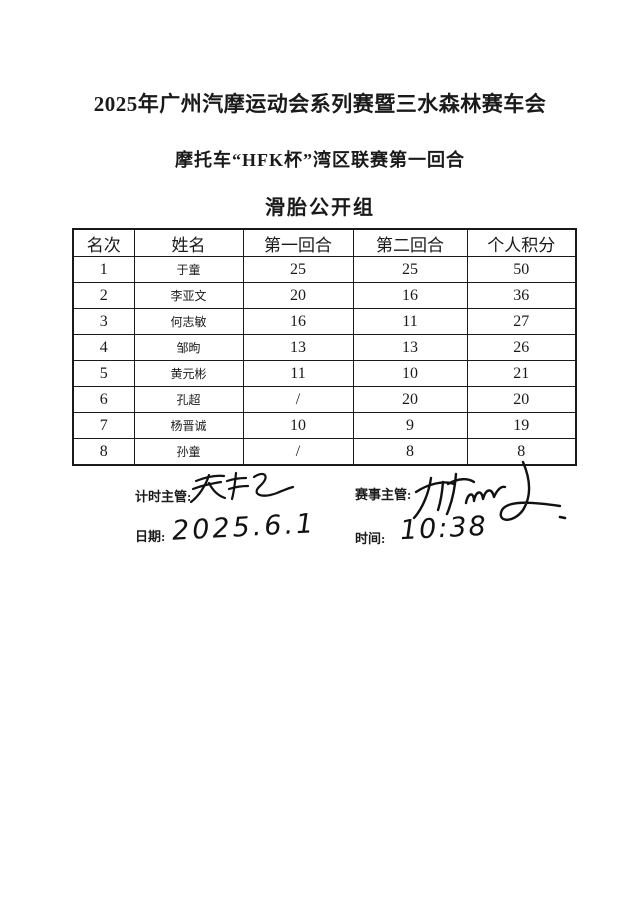  I want to click on timekeeper-signature, so click(242, 487).